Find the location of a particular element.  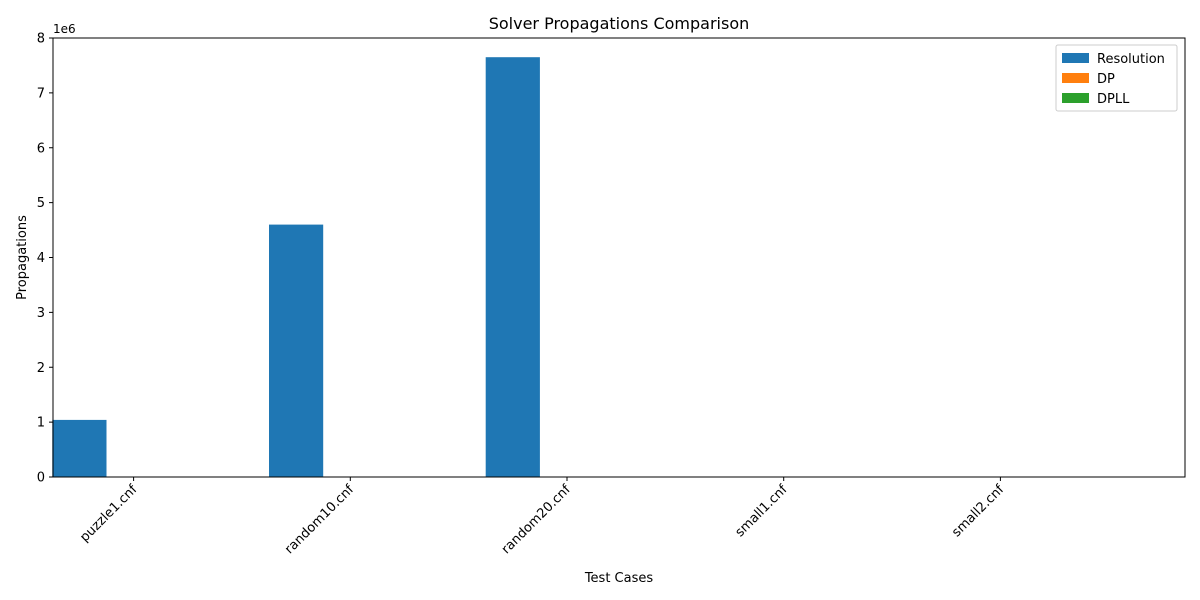

y-ticks: 0 1 2 3 4 5 6 7 8 is located at coordinates (45, 259).